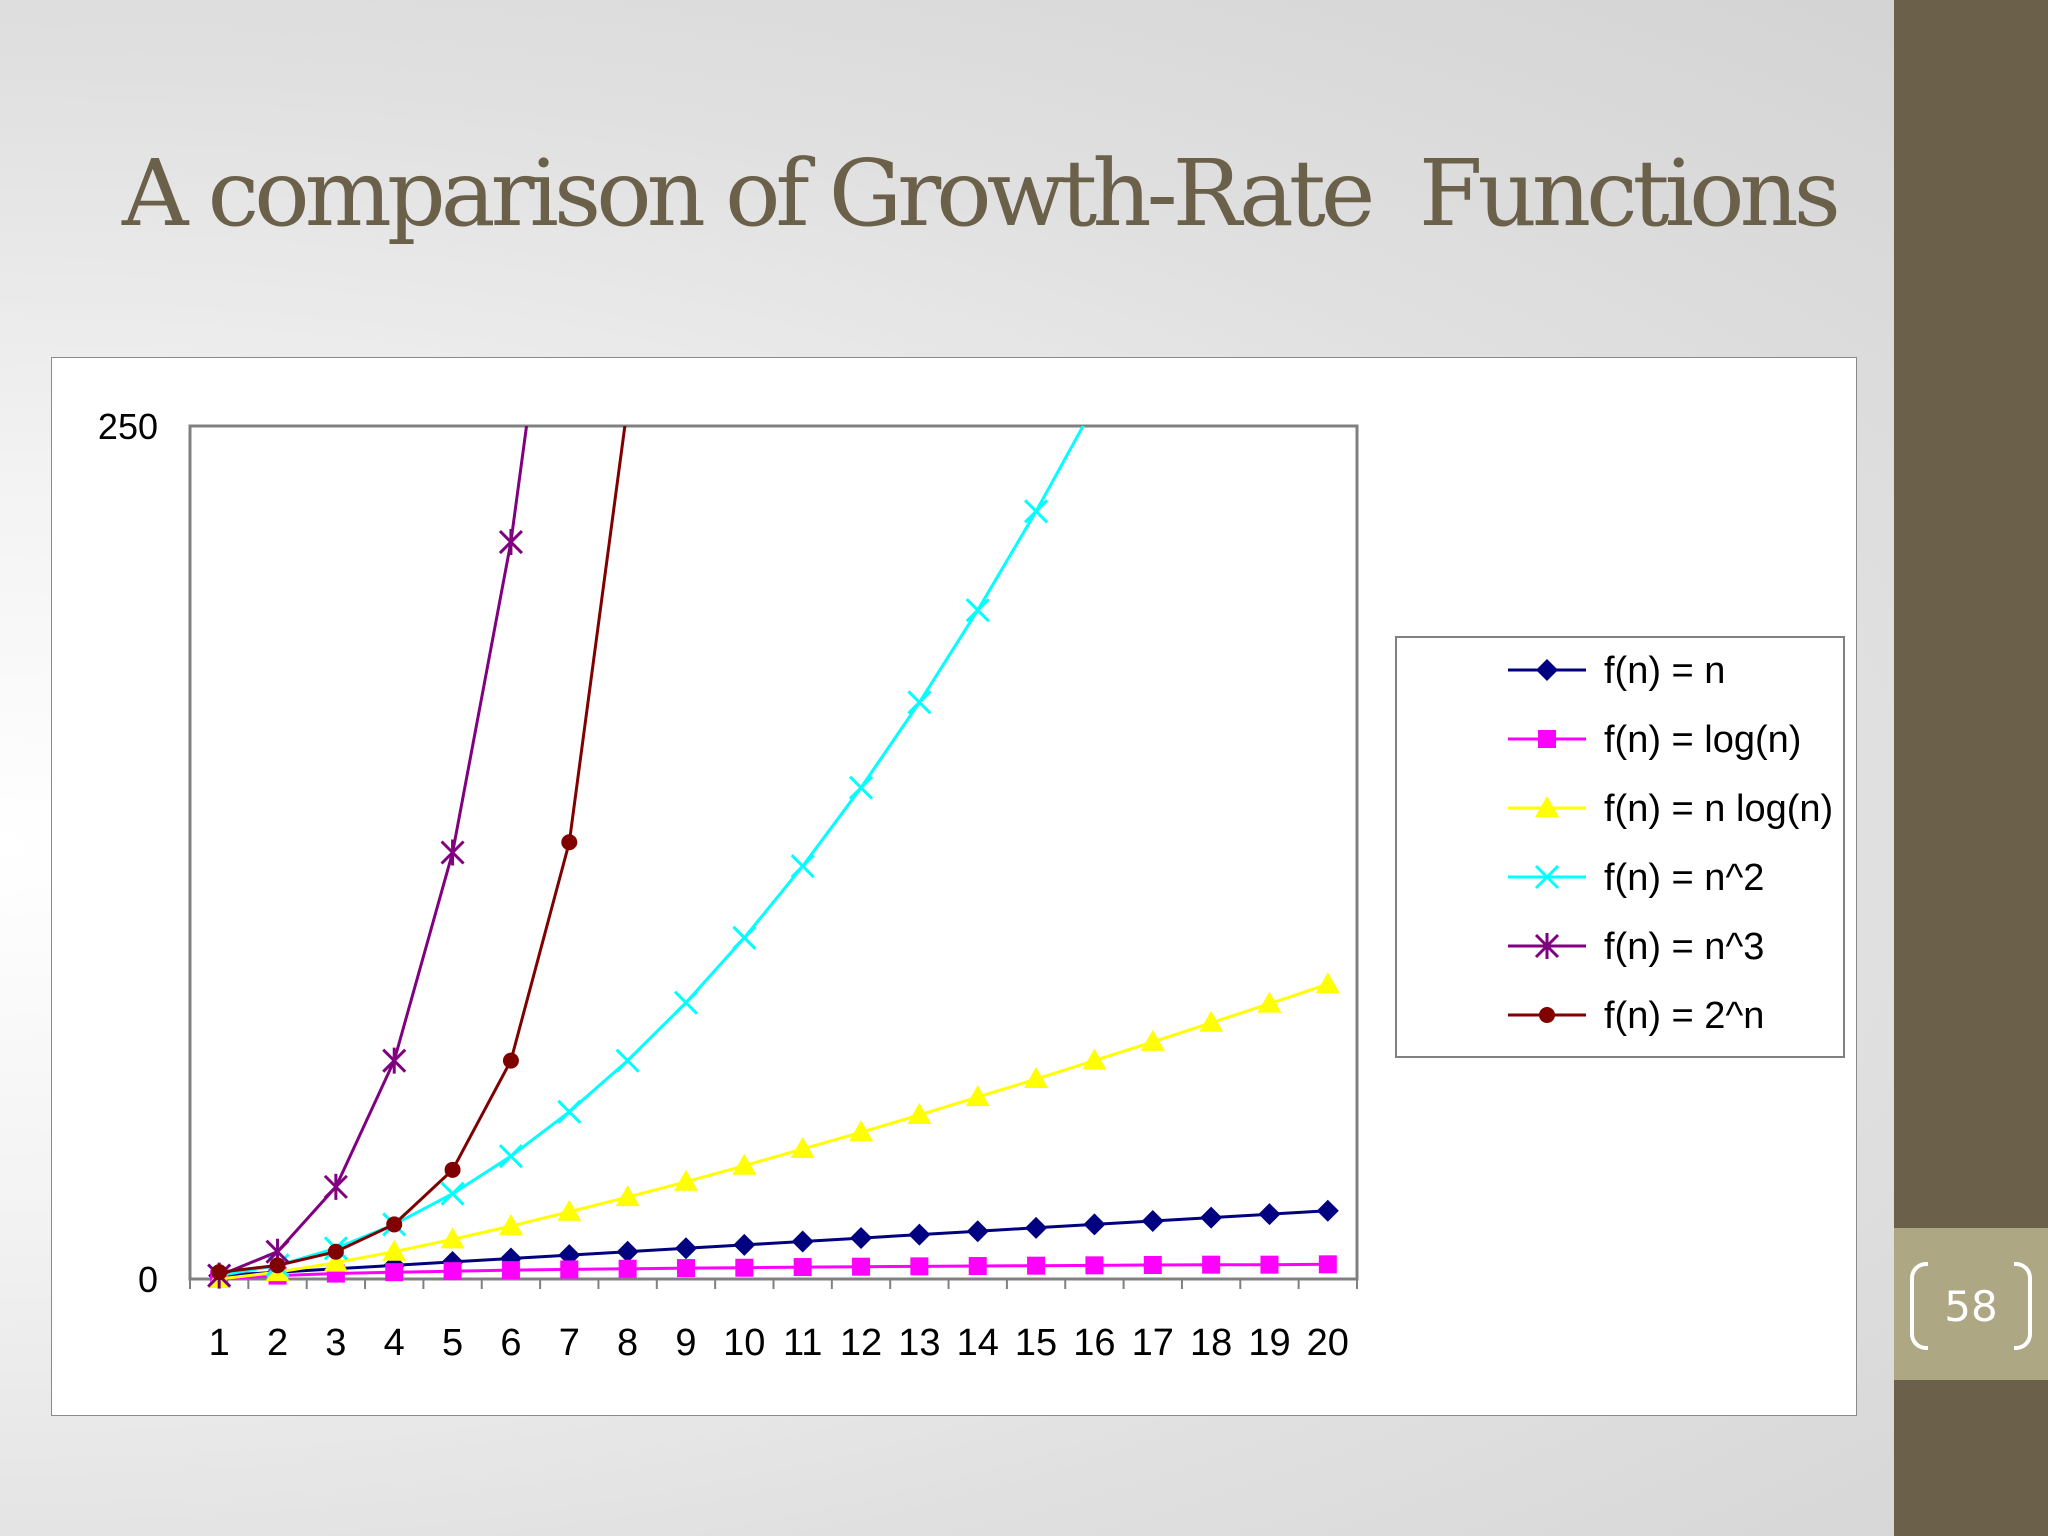  Describe the element at coordinates (627, 1343) in the screenshot. I see `x-tick-label: 8` at that location.